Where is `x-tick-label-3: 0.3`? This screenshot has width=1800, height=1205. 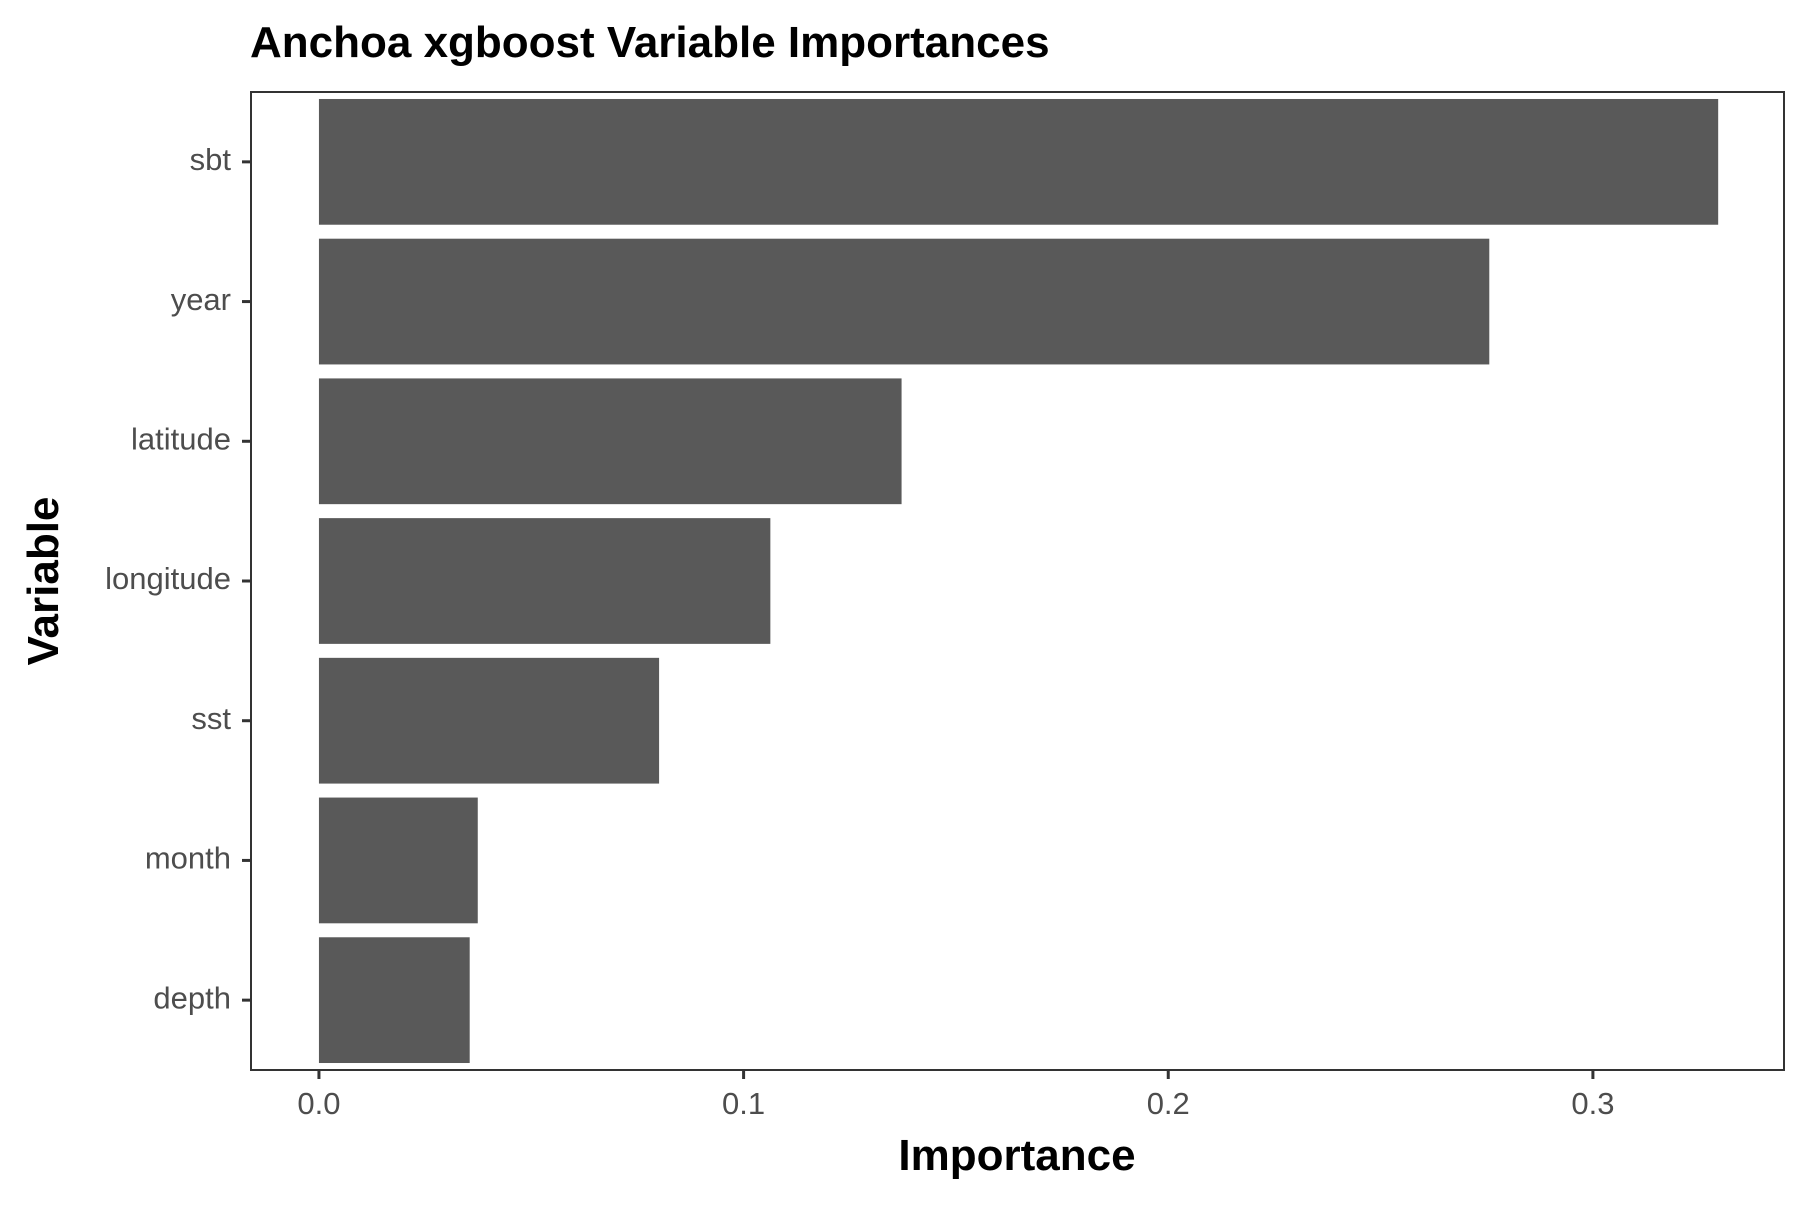 x-tick-label-3: 0.3 is located at coordinates (1592, 1103).